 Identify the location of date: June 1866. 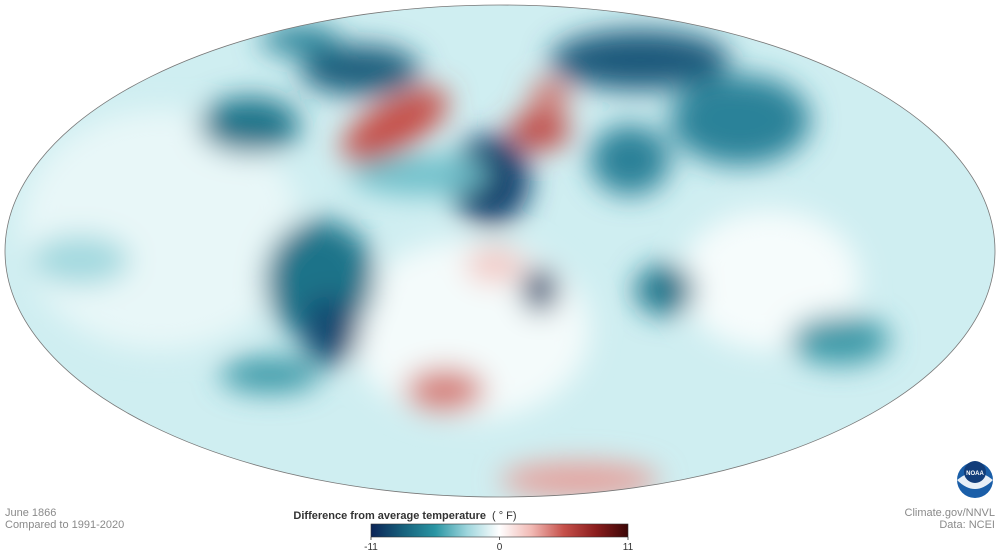
(30, 513).